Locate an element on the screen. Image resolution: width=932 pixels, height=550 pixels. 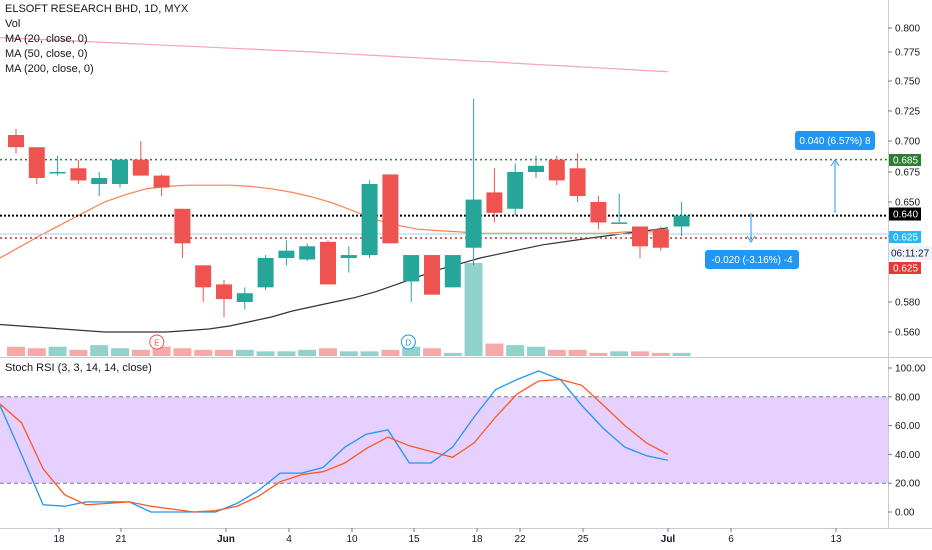
time-tick-label: Jul is located at coordinates (668, 539).